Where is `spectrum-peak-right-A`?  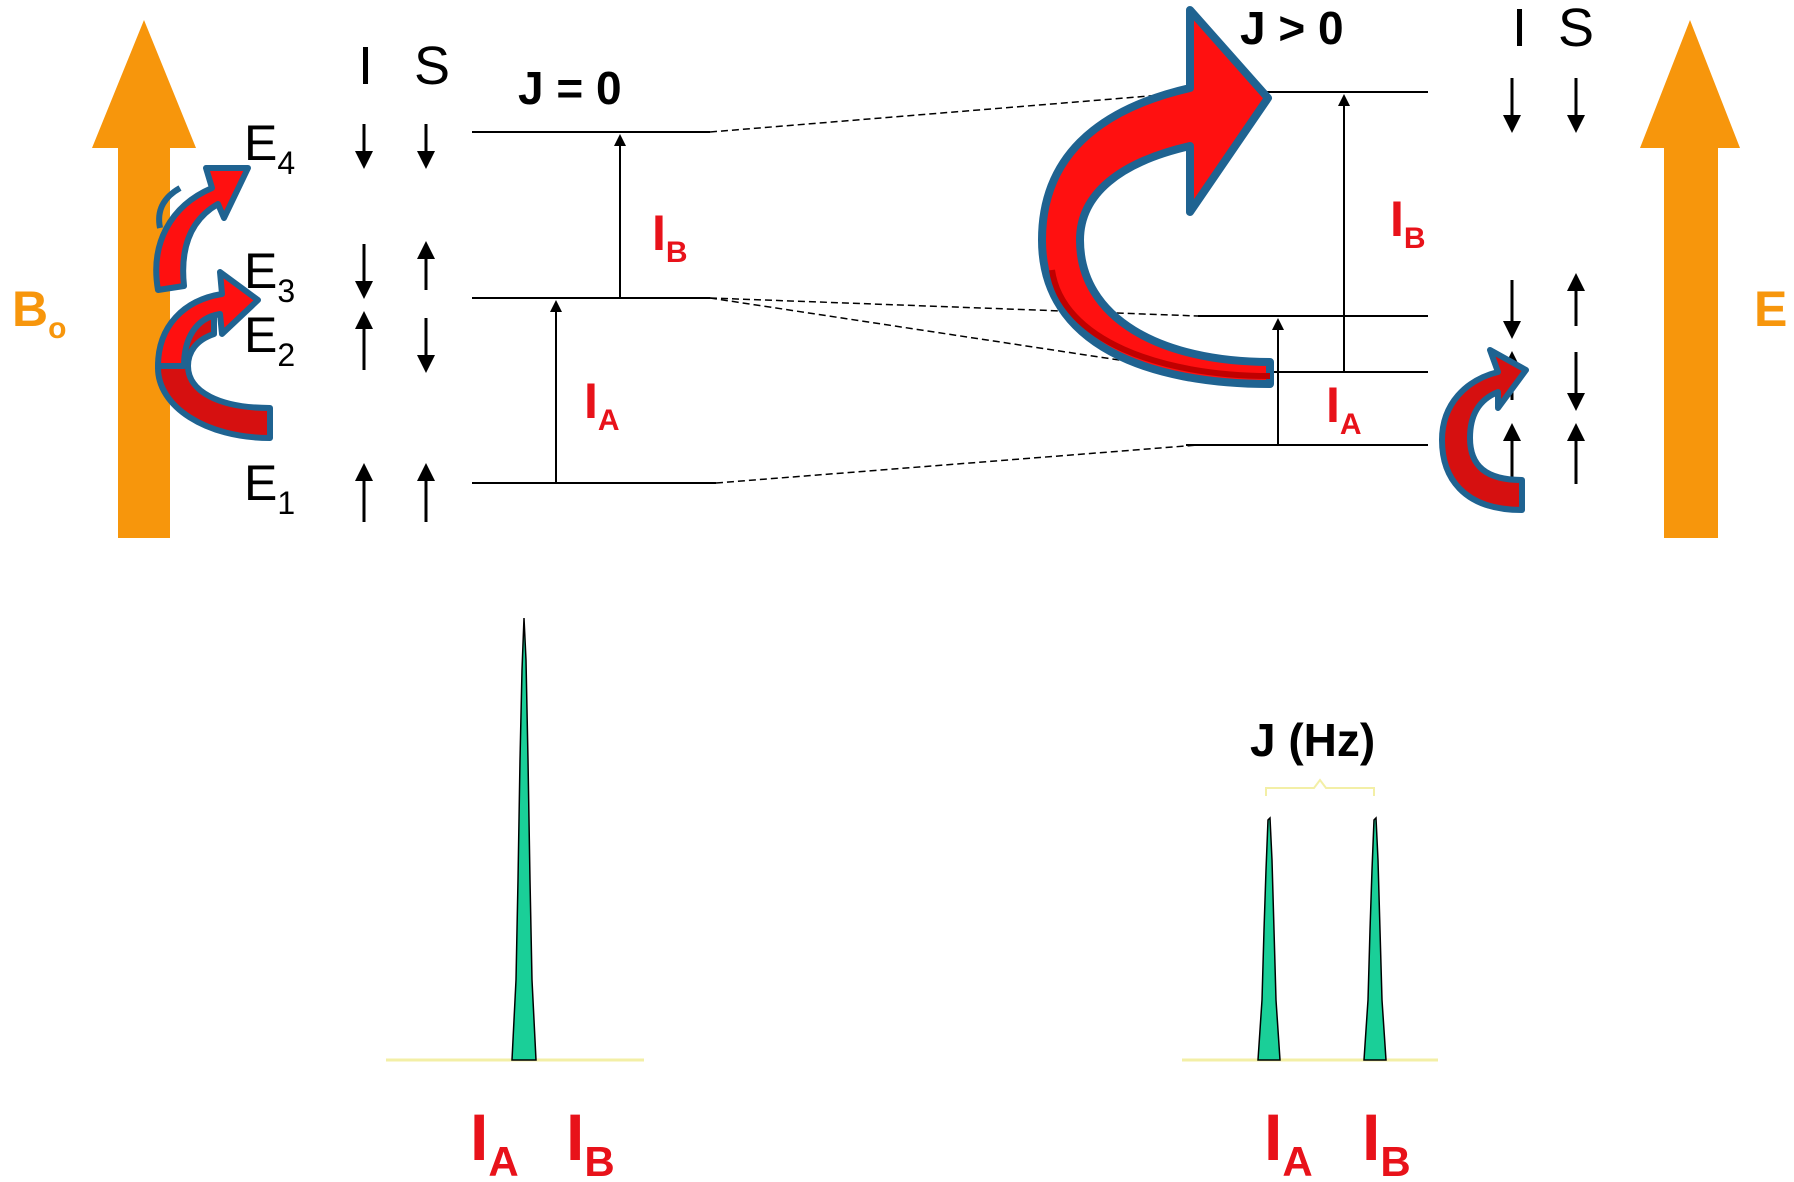 spectrum-peak-right-A is located at coordinates (1269, 938).